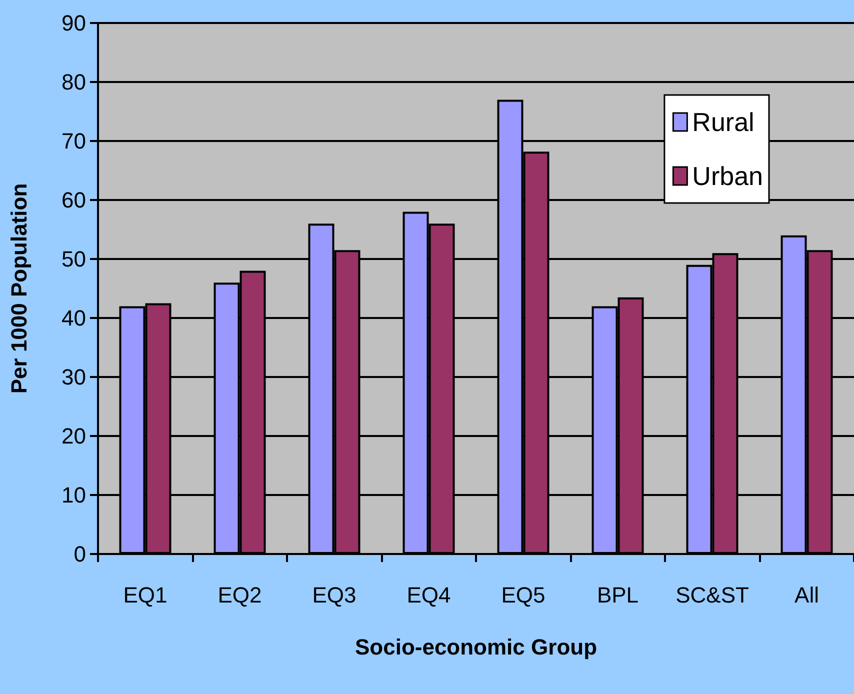 This screenshot has width=854, height=694. I want to click on x-tick-label: EQ5, so click(523, 595).